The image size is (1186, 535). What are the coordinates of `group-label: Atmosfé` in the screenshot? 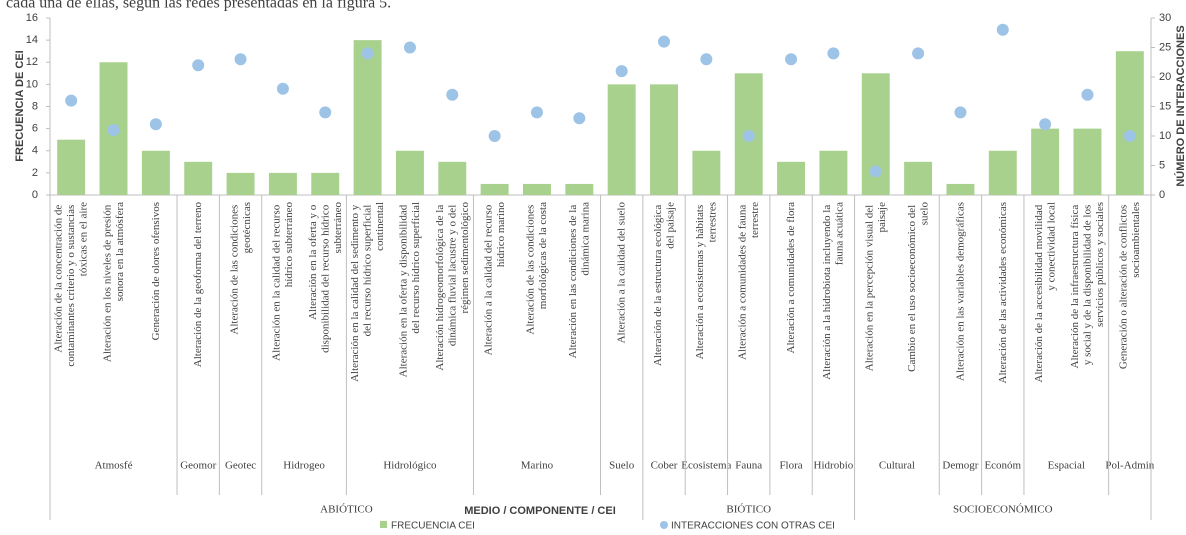 It's located at (114, 466).